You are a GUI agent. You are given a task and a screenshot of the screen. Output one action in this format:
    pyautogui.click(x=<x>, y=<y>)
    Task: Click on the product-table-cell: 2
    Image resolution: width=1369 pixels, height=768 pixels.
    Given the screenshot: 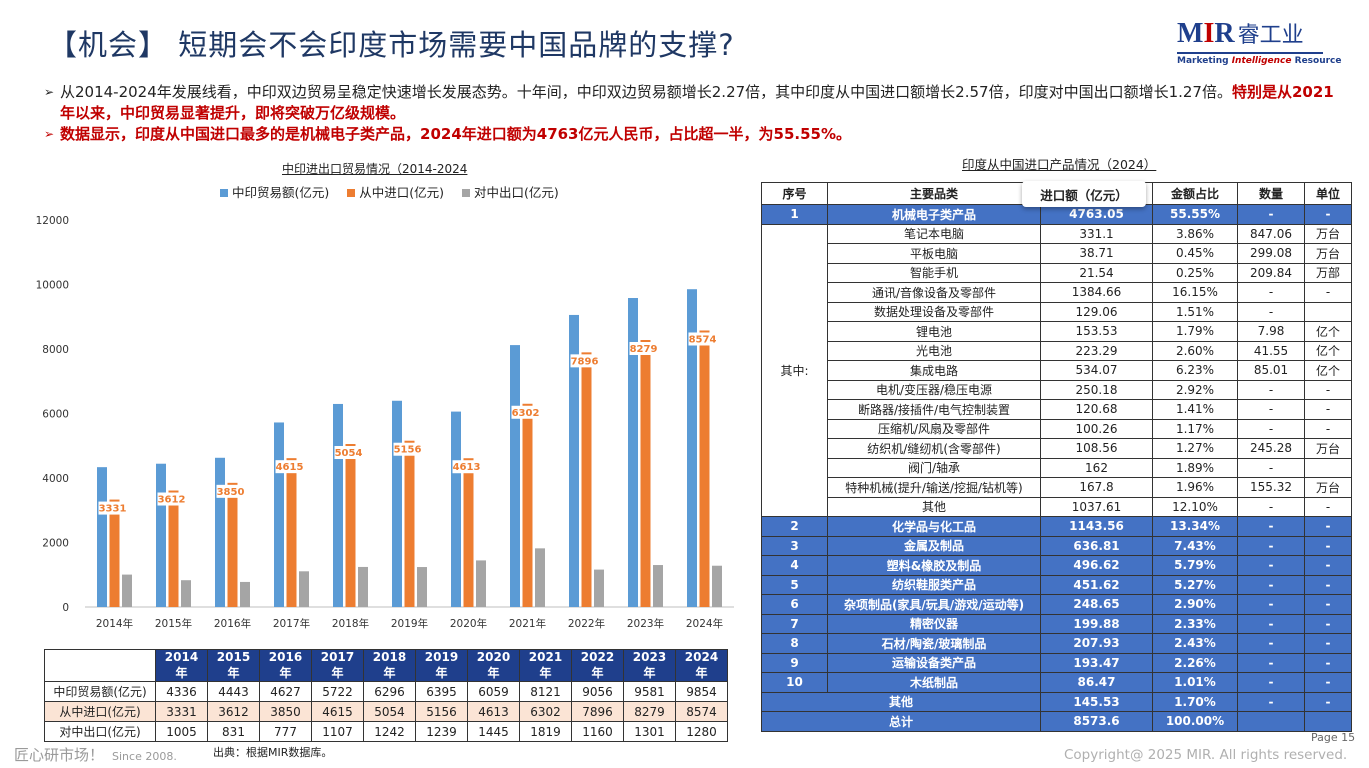 What is the action you would take?
    pyautogui.click(x=794, y=526)
    